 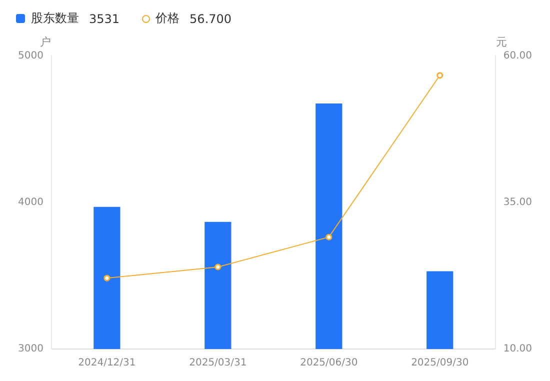 What do you see at coordinates (31, 202) in the screenshot?
I see `y-tick-label: 4000` at bounding box center [31, 202].